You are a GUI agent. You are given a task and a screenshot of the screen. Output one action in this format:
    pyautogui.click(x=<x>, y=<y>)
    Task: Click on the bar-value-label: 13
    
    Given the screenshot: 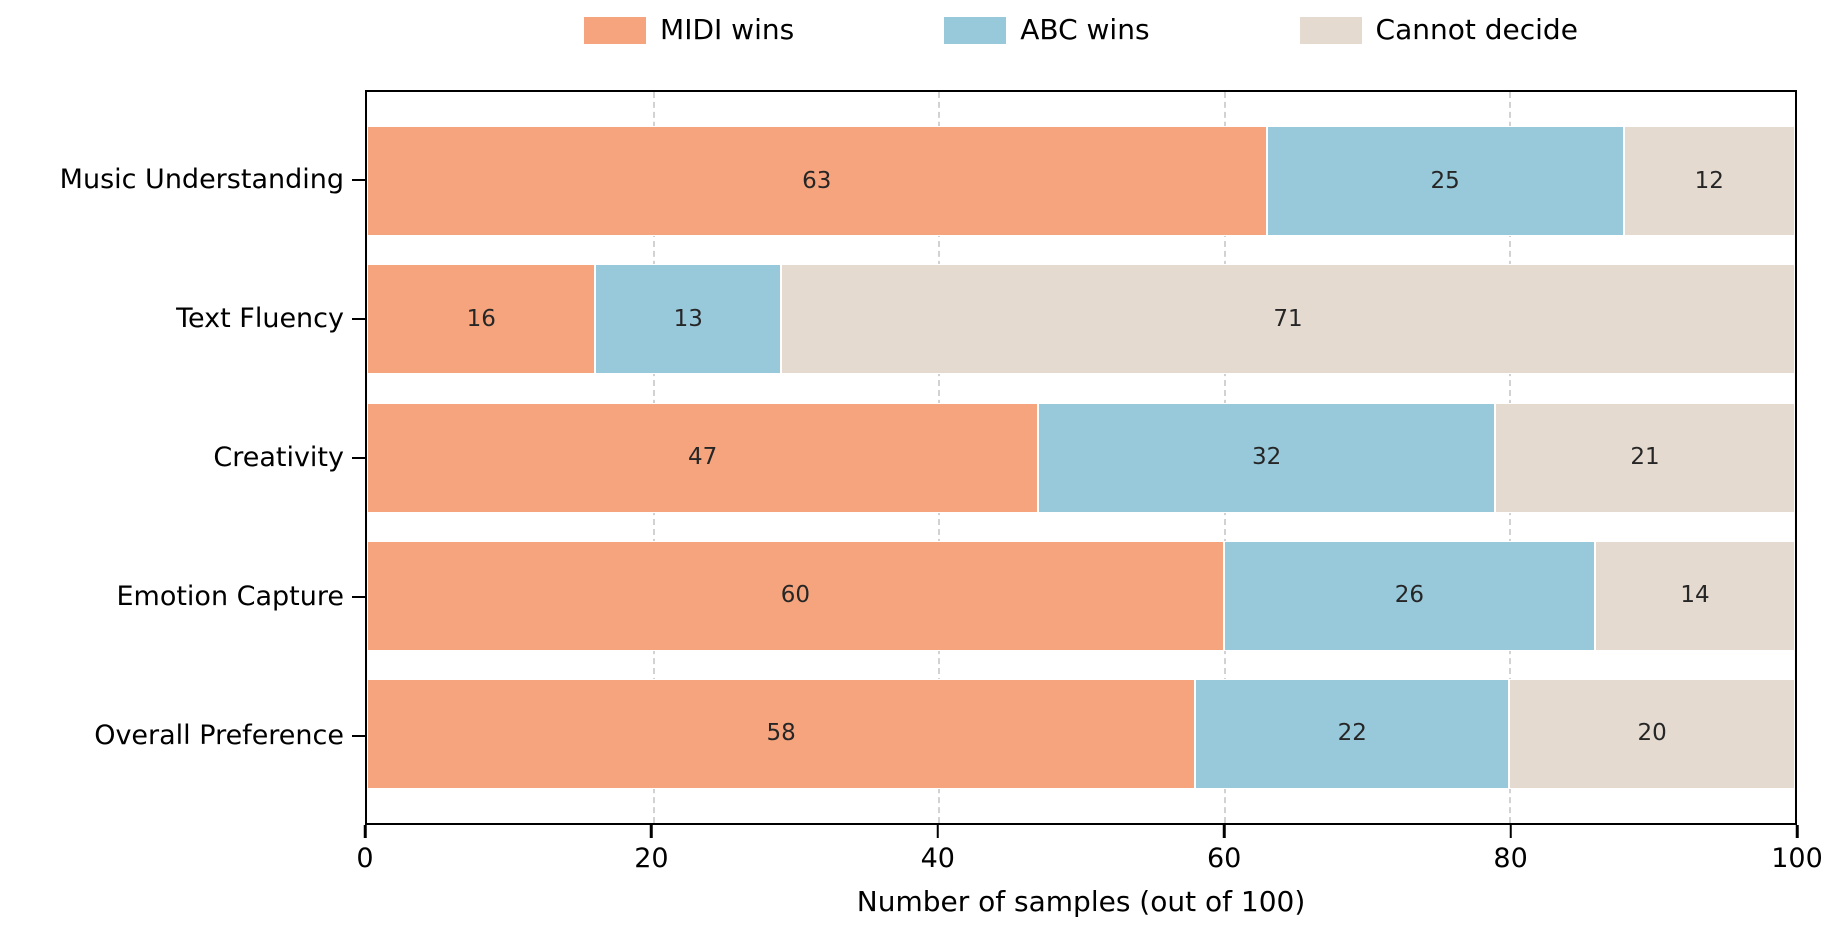 What is the action you would take?
    pyautogui.click(x=688, y=318)
    